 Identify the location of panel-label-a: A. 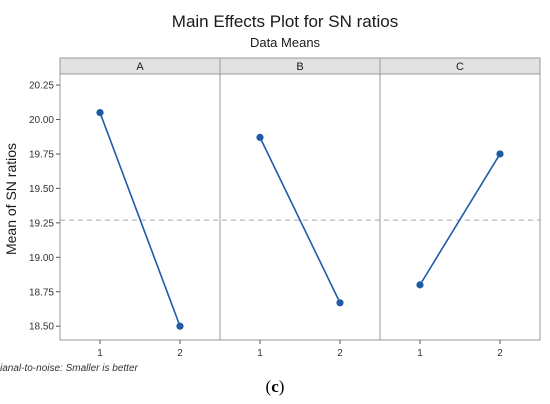
(140, 67).